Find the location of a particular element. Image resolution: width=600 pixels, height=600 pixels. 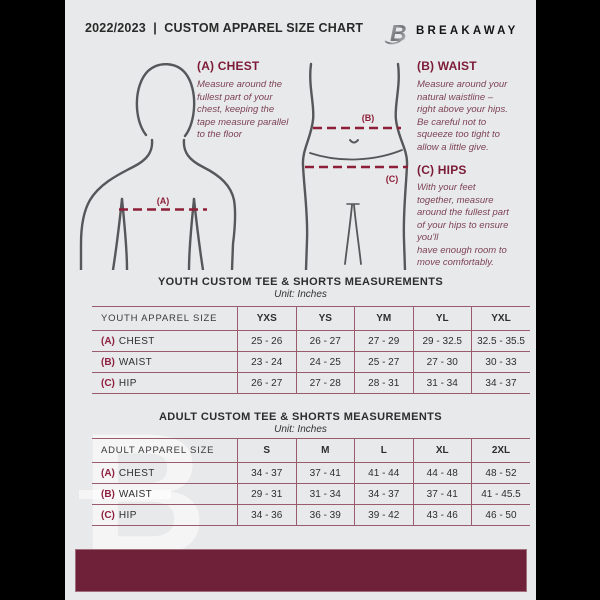

cell: 43 - 46 is located at coordinates (442, 515).